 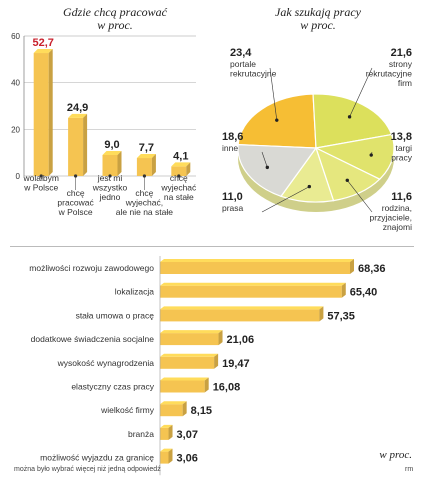 What do you see at coordinates (187, 435) in the screenshot?
I see `bar-value-label: 3,07` at bounding box center [187, 435].